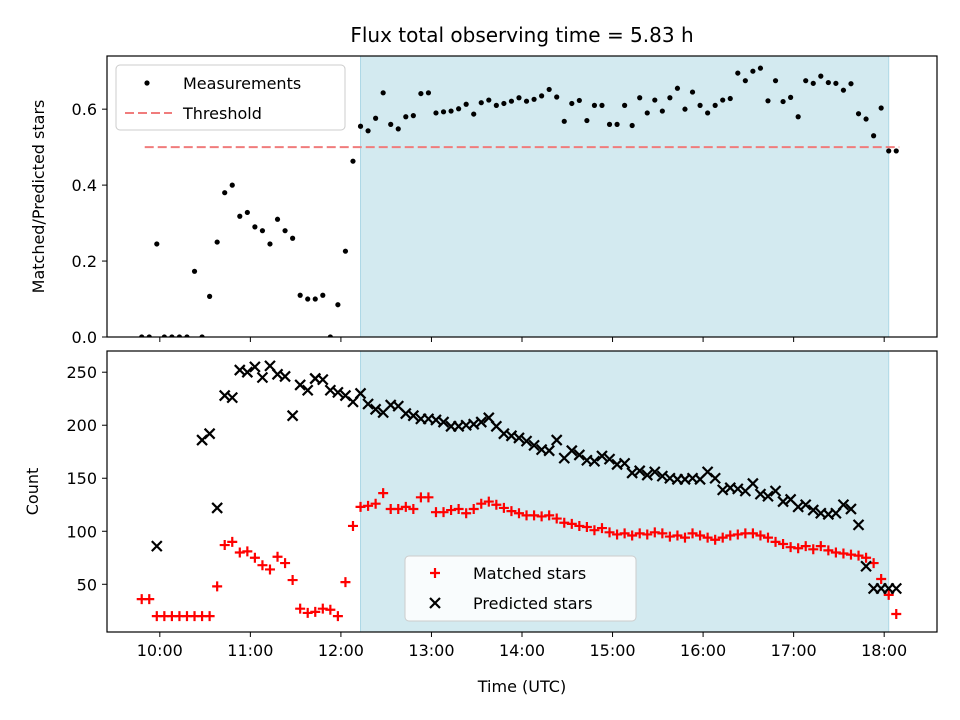  What do you see at coordinates (520, 588) in the screenshot?
I see `legend: Matched stars Predicted stars` at bounding box center [520, 588].